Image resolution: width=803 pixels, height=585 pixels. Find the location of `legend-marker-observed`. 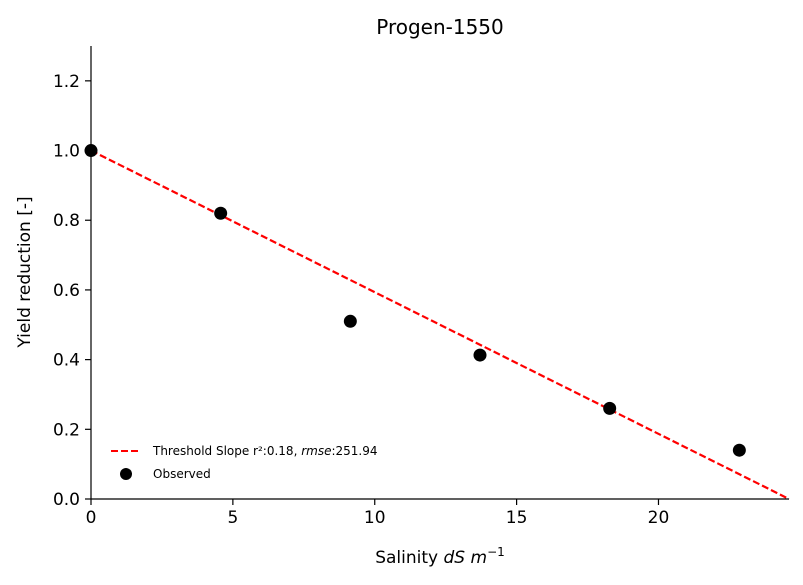

legend-marker-observed is located at coordinates (126, 474).